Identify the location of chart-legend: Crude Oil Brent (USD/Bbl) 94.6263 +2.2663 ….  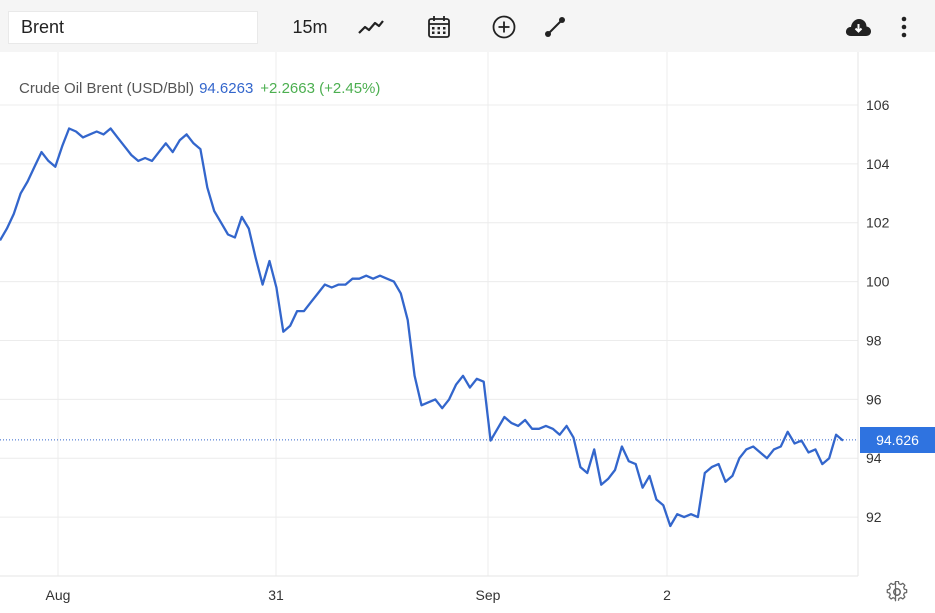
(199, 88).